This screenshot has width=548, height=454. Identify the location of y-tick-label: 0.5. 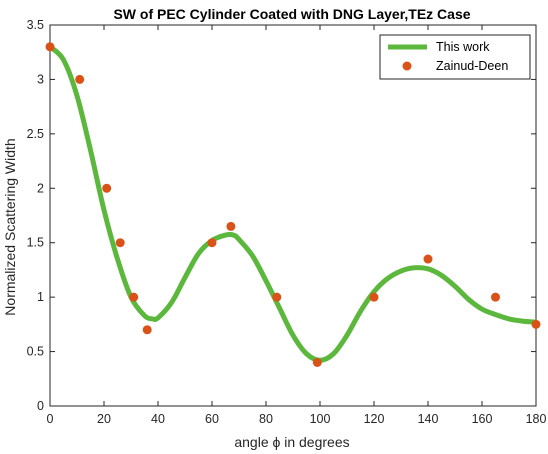
(35, 352).